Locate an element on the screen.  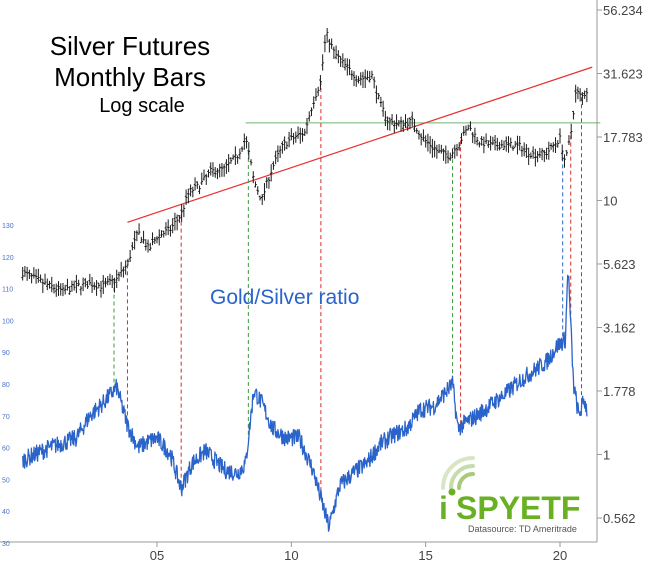
y-right-tick-label: 10 is located at coordinates (610, 200).